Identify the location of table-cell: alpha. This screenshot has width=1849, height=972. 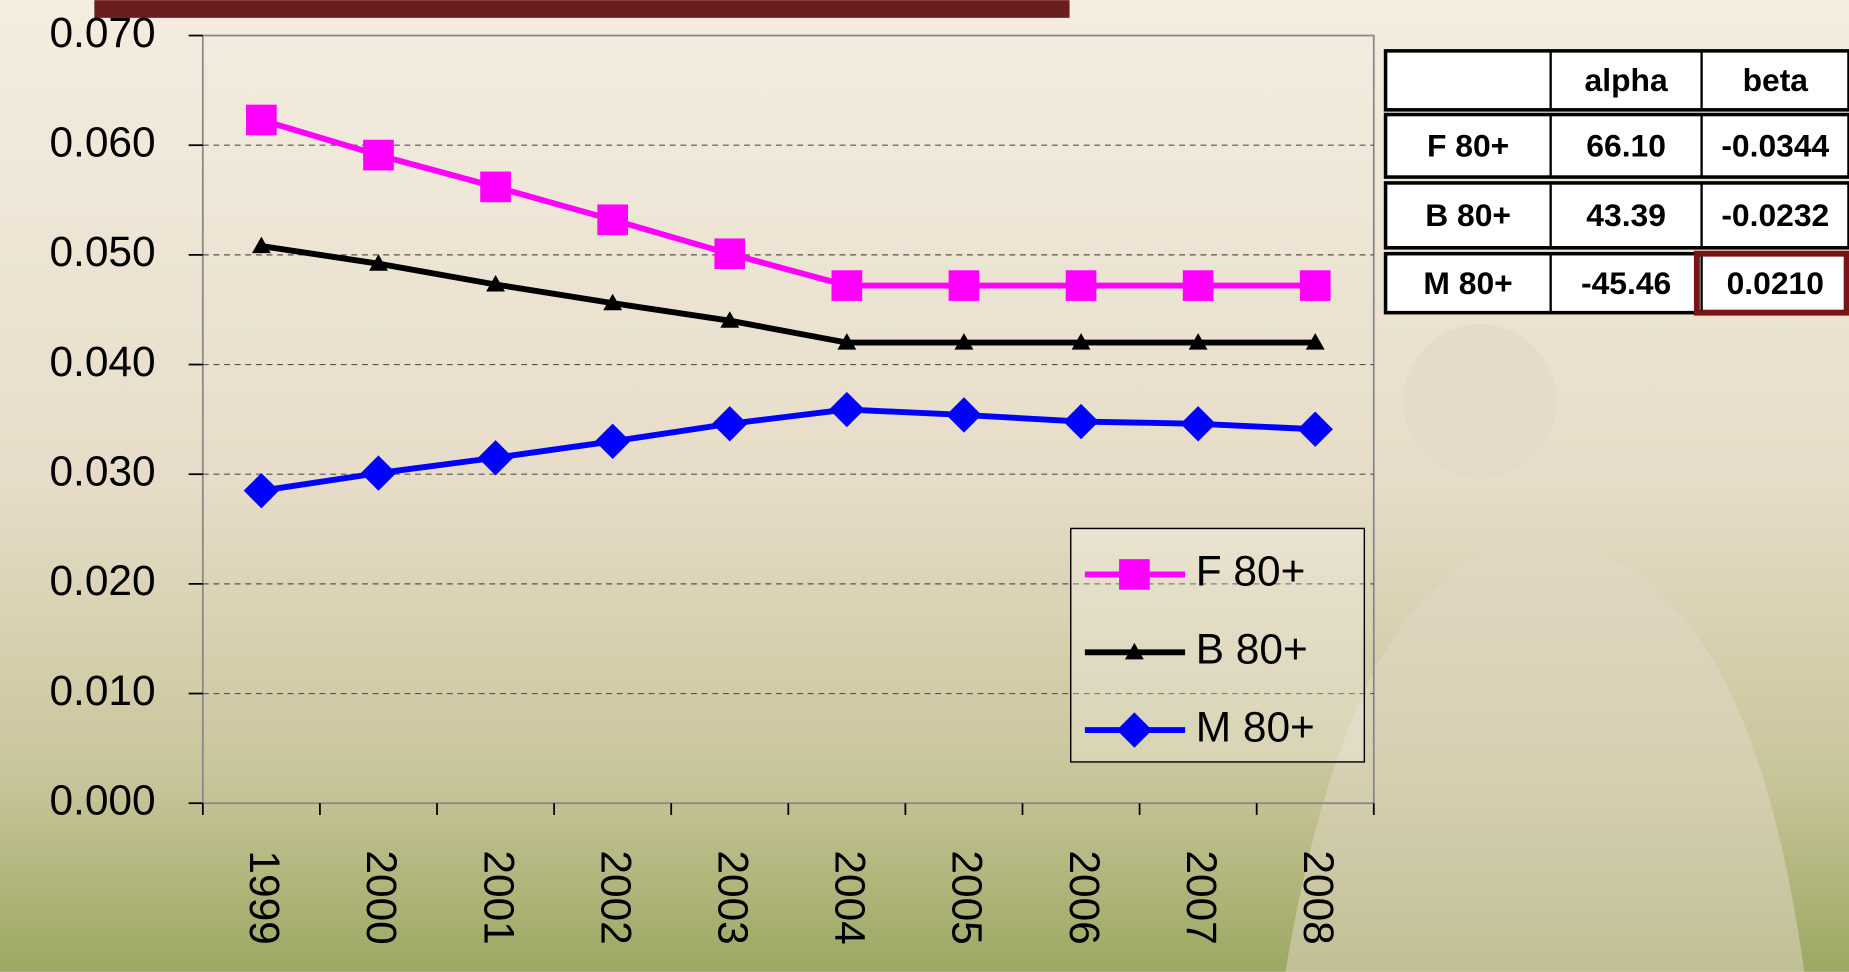
(1626, 80).